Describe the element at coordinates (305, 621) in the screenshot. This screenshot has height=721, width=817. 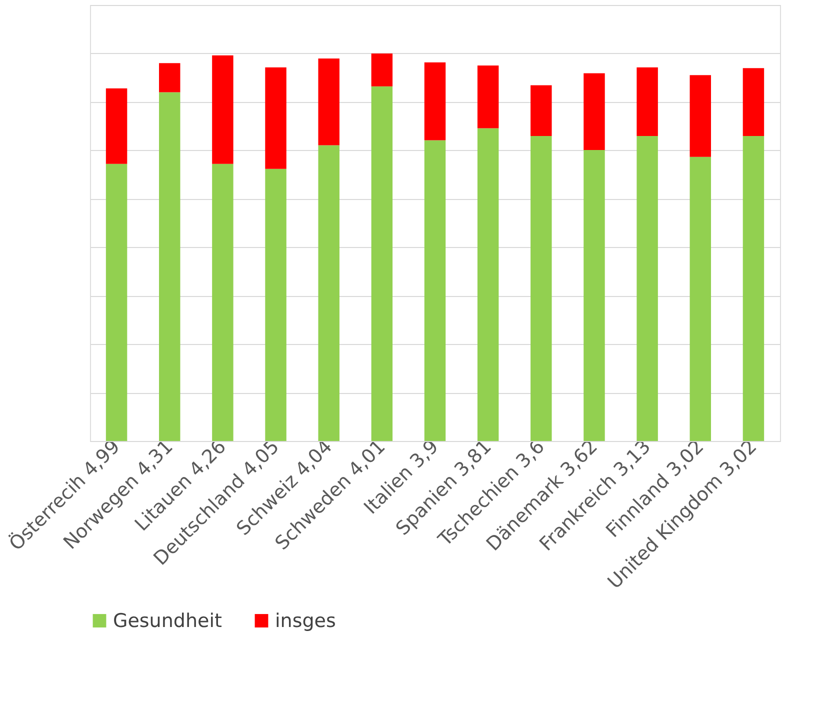
I see `legend-label: insges` at that location.